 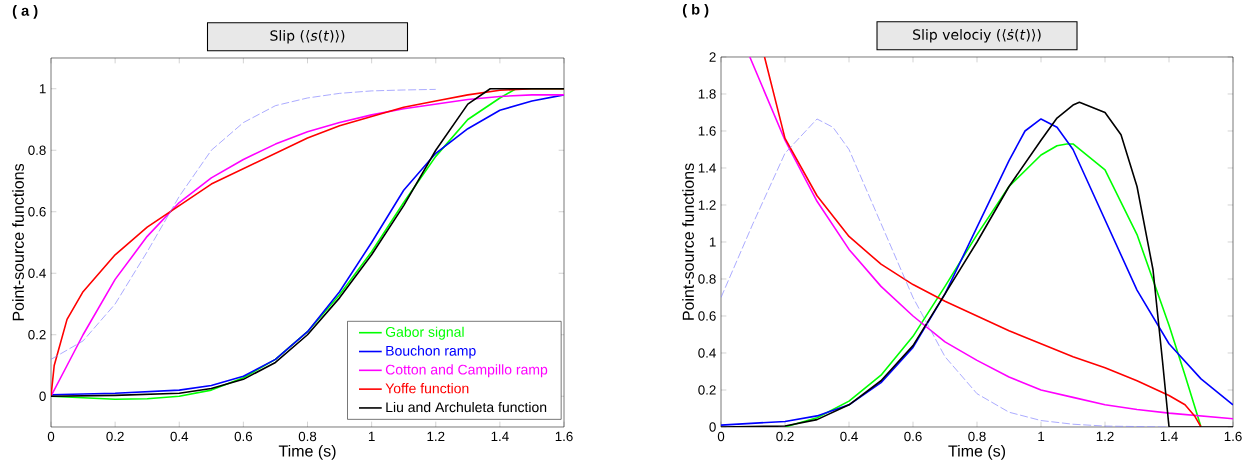 What do you see at coordinates (431, 352) in the screenshot?
I see `legend-label: Bouchon ramp` at bounding box center [431, 352].